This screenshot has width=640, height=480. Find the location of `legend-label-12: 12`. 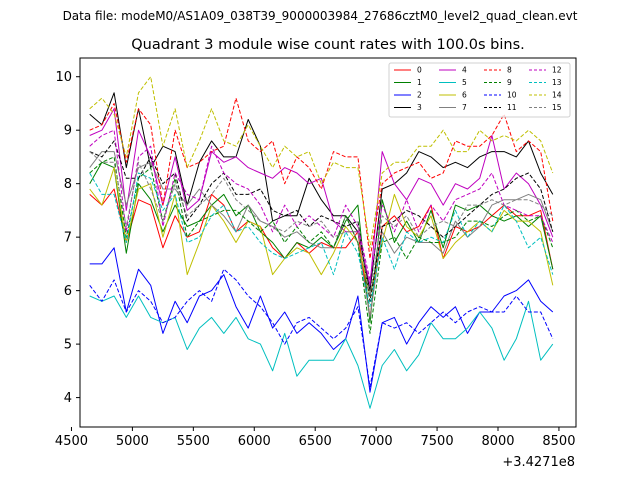

legend-label-12: 12 is located at coordinates (557, 70).